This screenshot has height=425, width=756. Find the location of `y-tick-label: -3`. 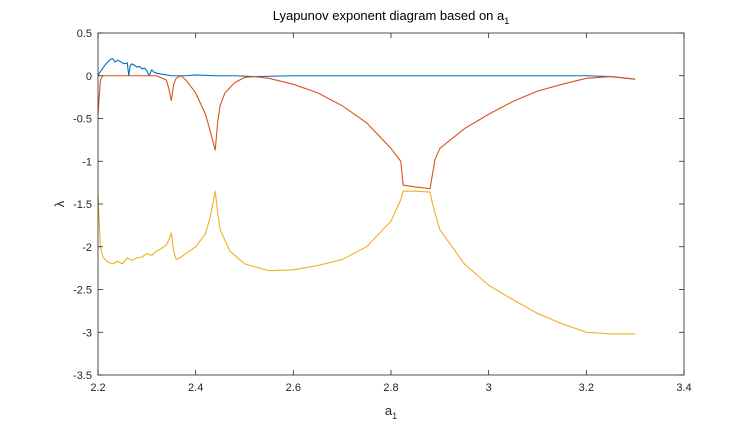

y-tick-label: -3 is located at coordinates (87, 333).